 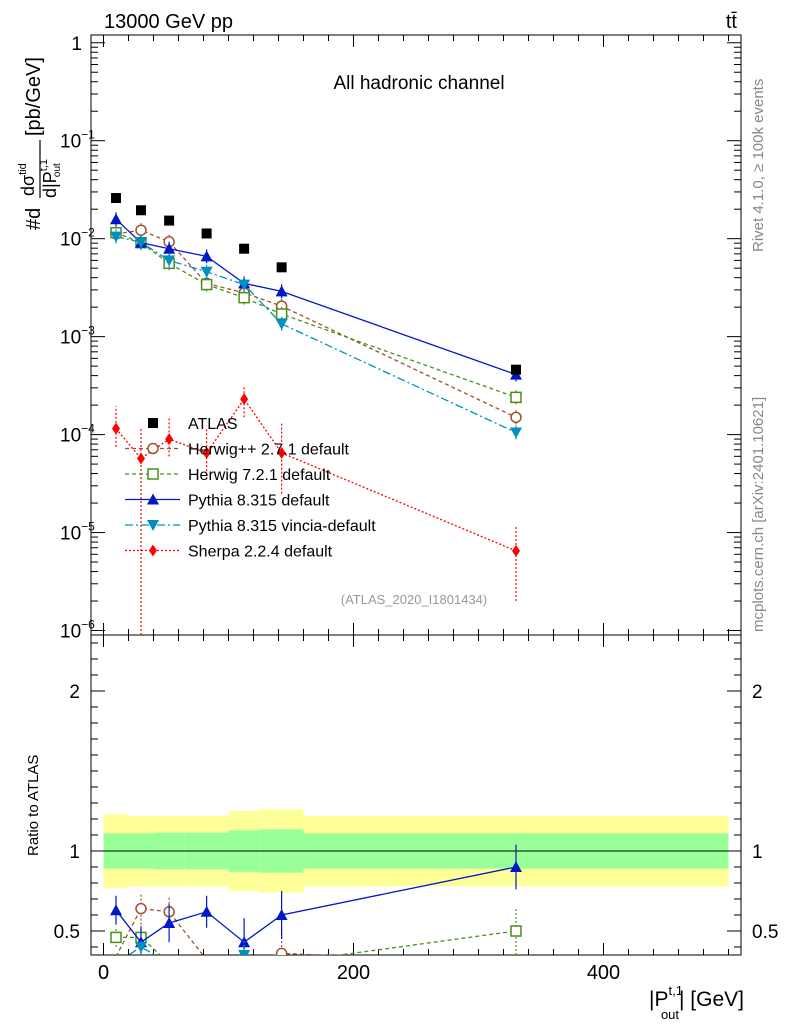 I want to click on y-tick-label-exponent: −3, so click(x=88, y=331).